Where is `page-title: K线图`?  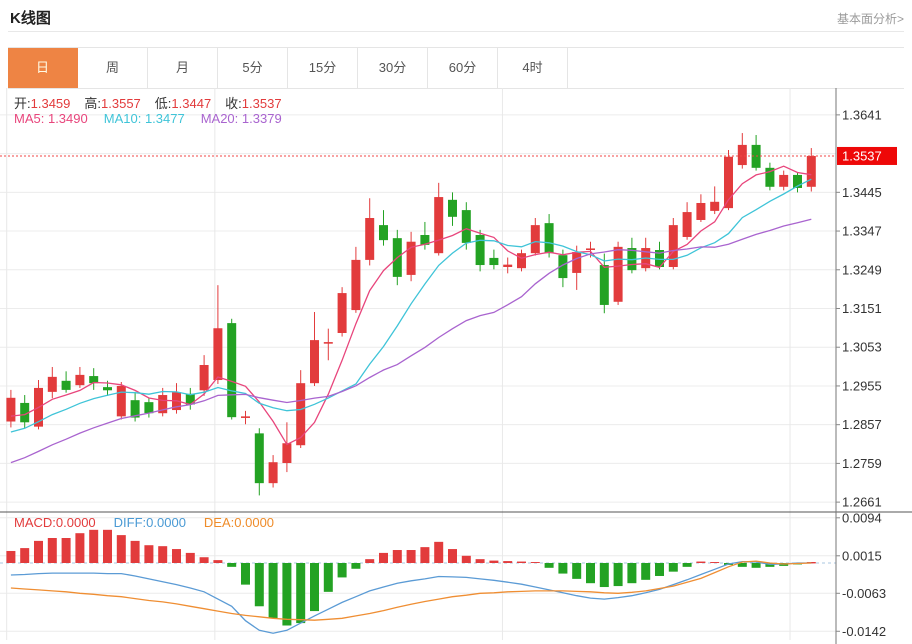 page-title: K线图 is located at coordinates (30, 18).